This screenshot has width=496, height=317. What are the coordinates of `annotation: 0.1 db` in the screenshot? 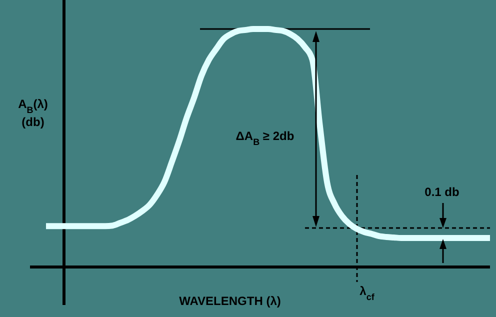 It's located at (442, 192).